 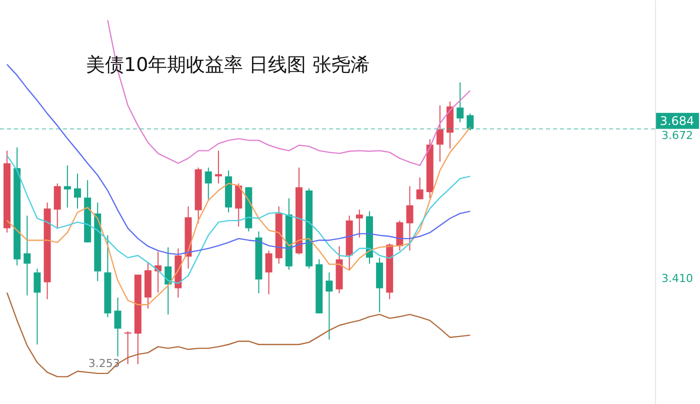 I want to click on y-tick-label: 3.410, so click(x=677, y=278).